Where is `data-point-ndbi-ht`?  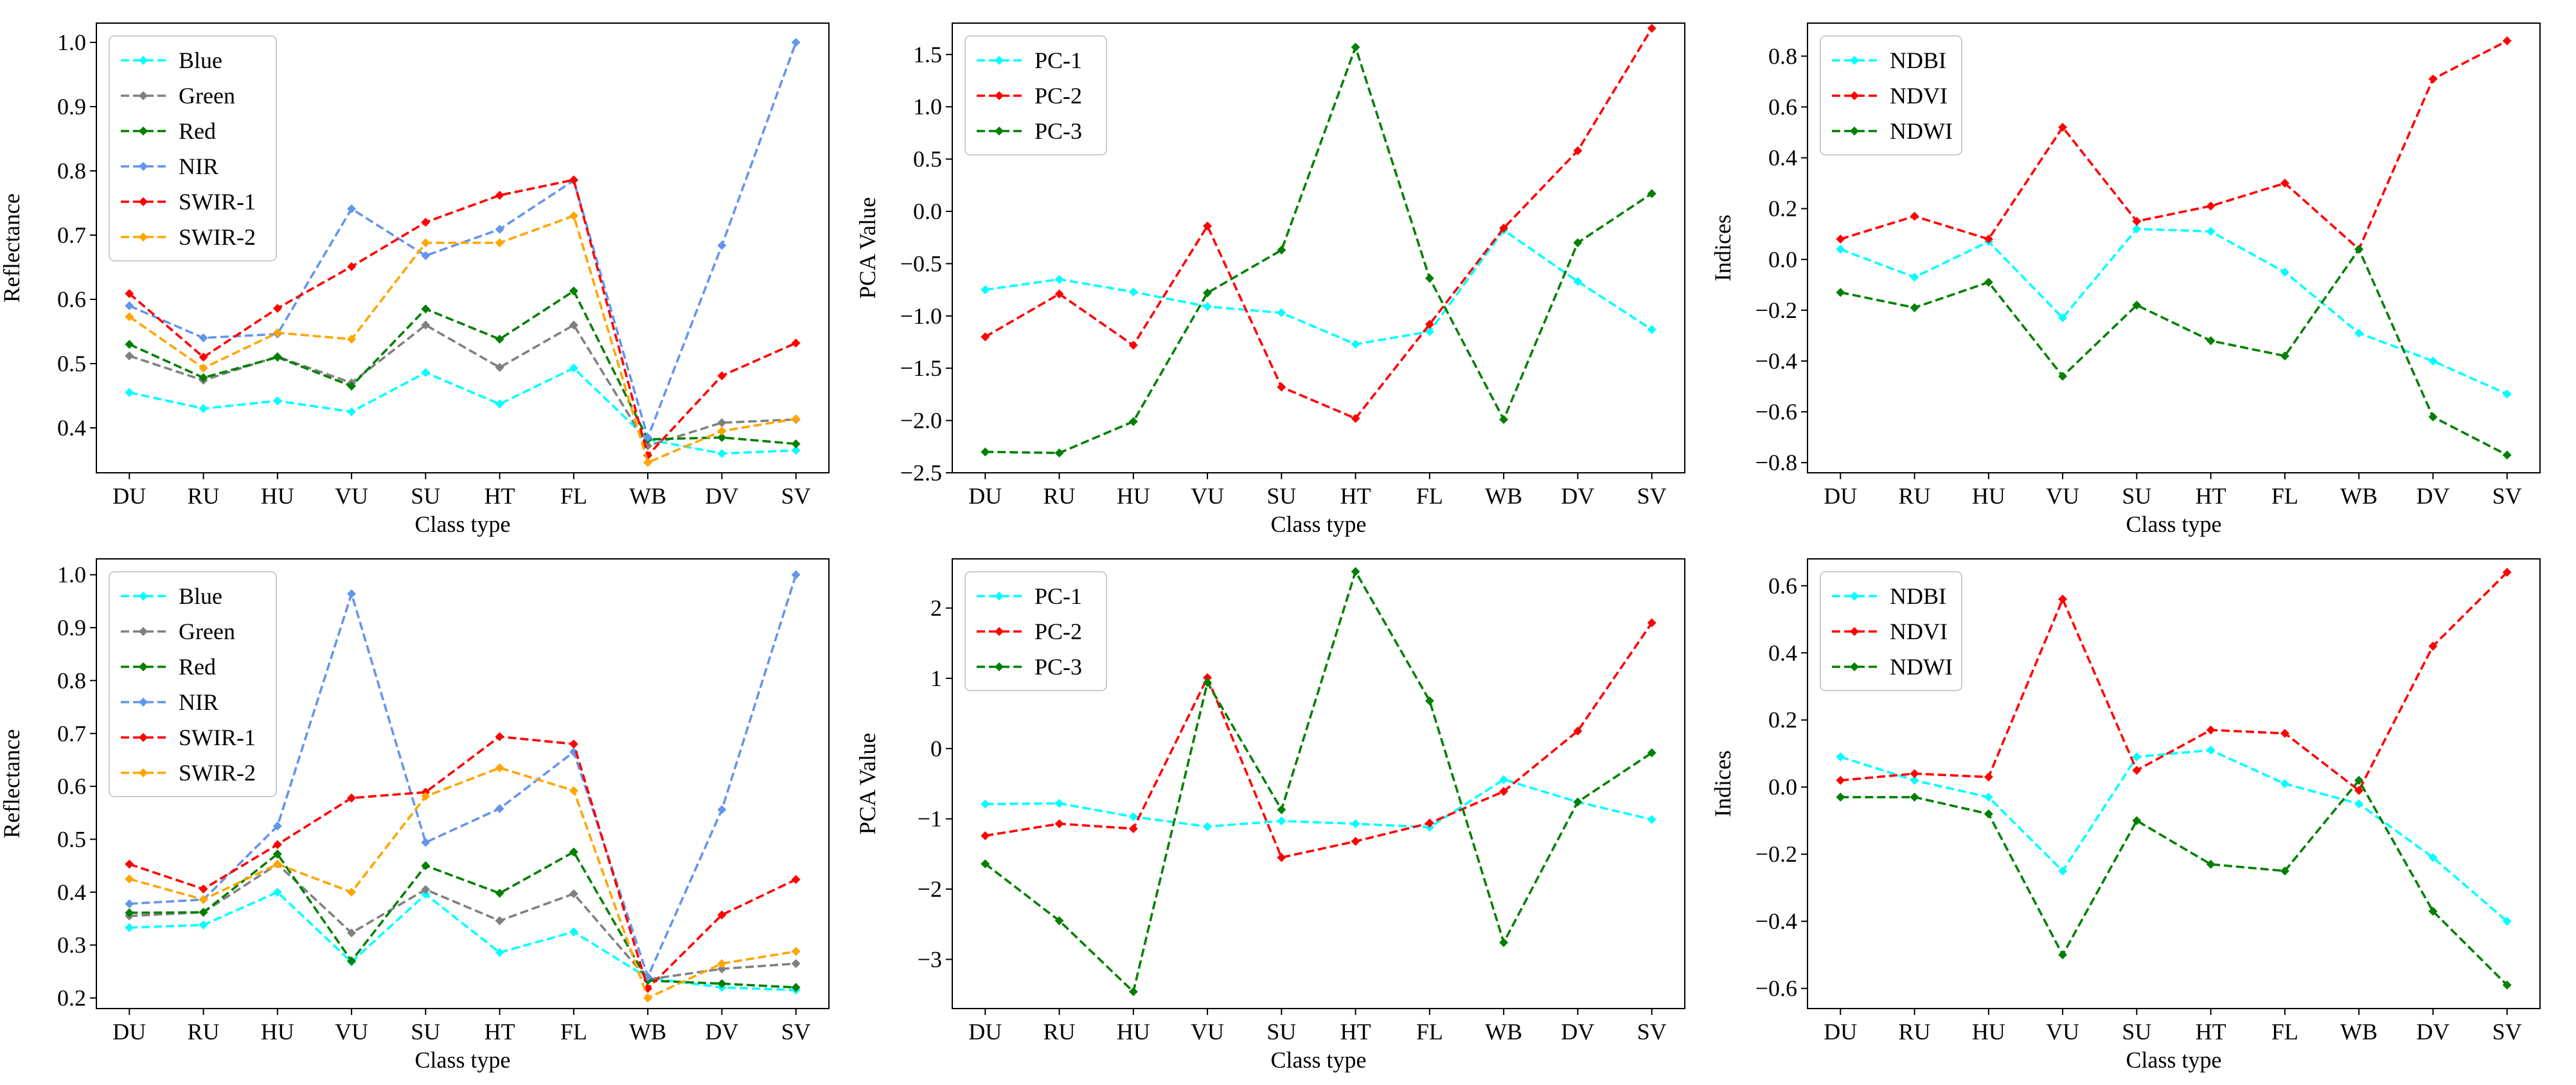
data-point-ndbi-ht is located at coordinates (2211, 750).